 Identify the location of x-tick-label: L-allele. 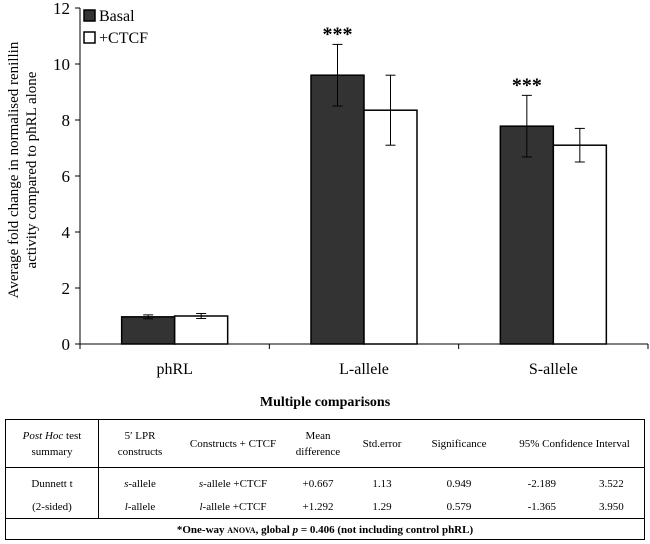
(364, 369).